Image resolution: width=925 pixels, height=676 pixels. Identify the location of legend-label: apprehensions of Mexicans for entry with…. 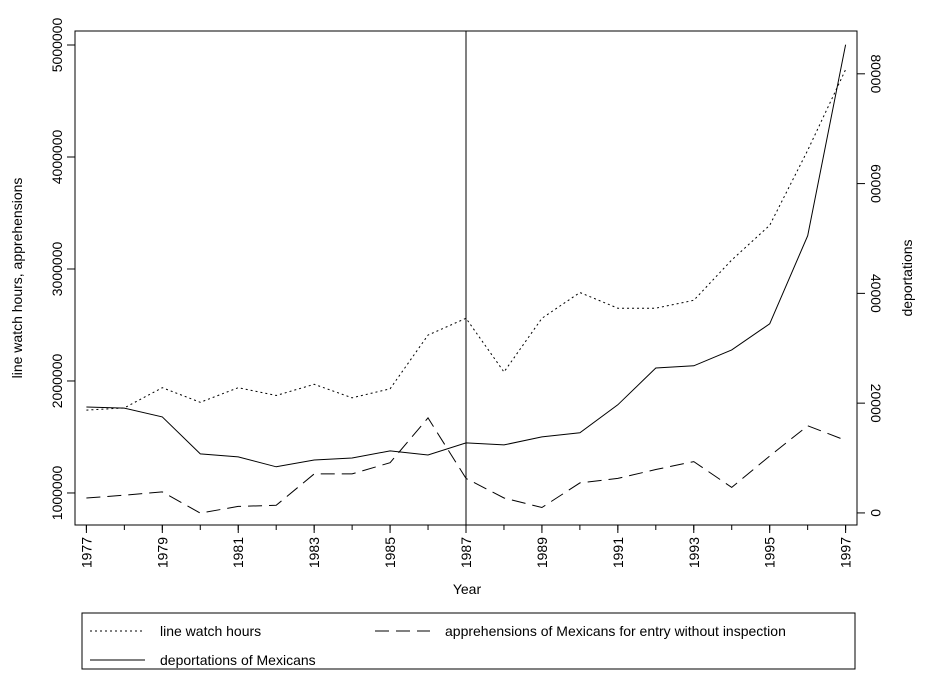
(615, 631).